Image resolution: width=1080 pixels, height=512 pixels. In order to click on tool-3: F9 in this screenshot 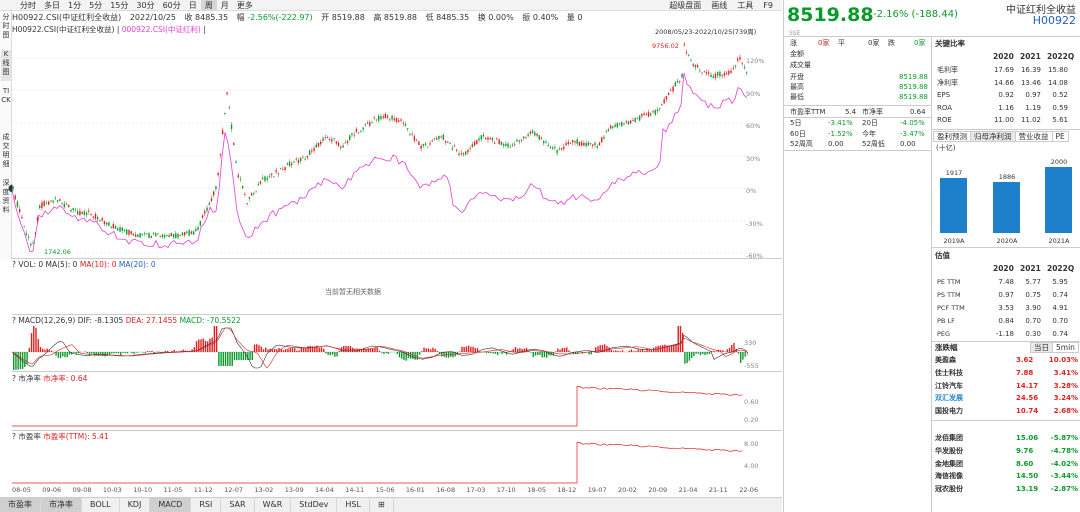, I will do `click(768, 5)`.